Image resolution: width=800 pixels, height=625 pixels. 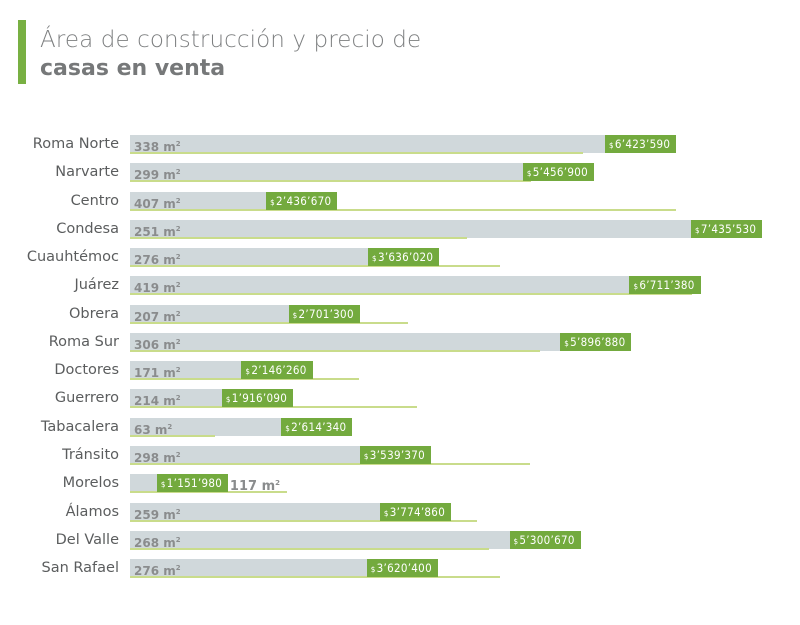 I want to click on price-value: 5’896’880, so click(x=598, y=341).